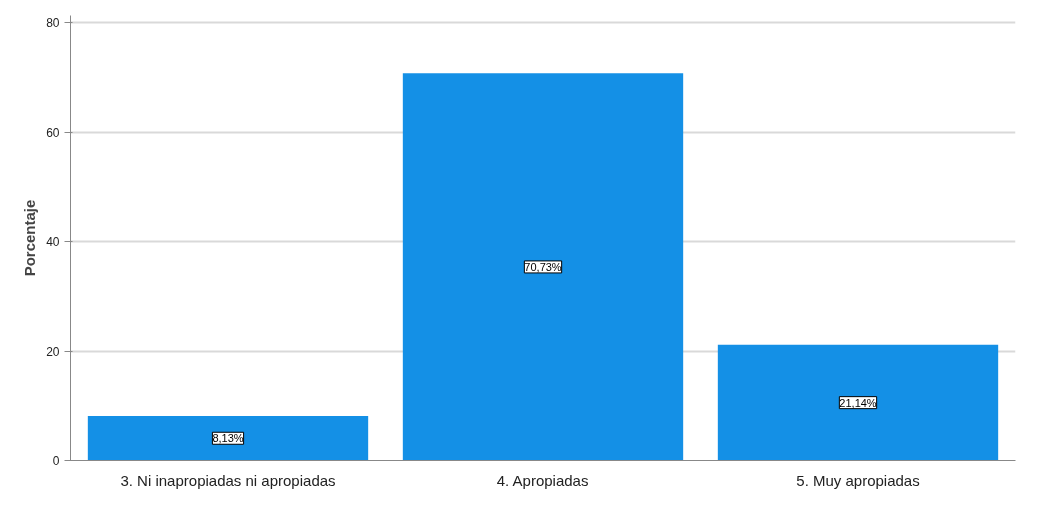  Describe the element at coordinates (53, 351) in the screenshot. I see `y-tick-label: 20` at that location.